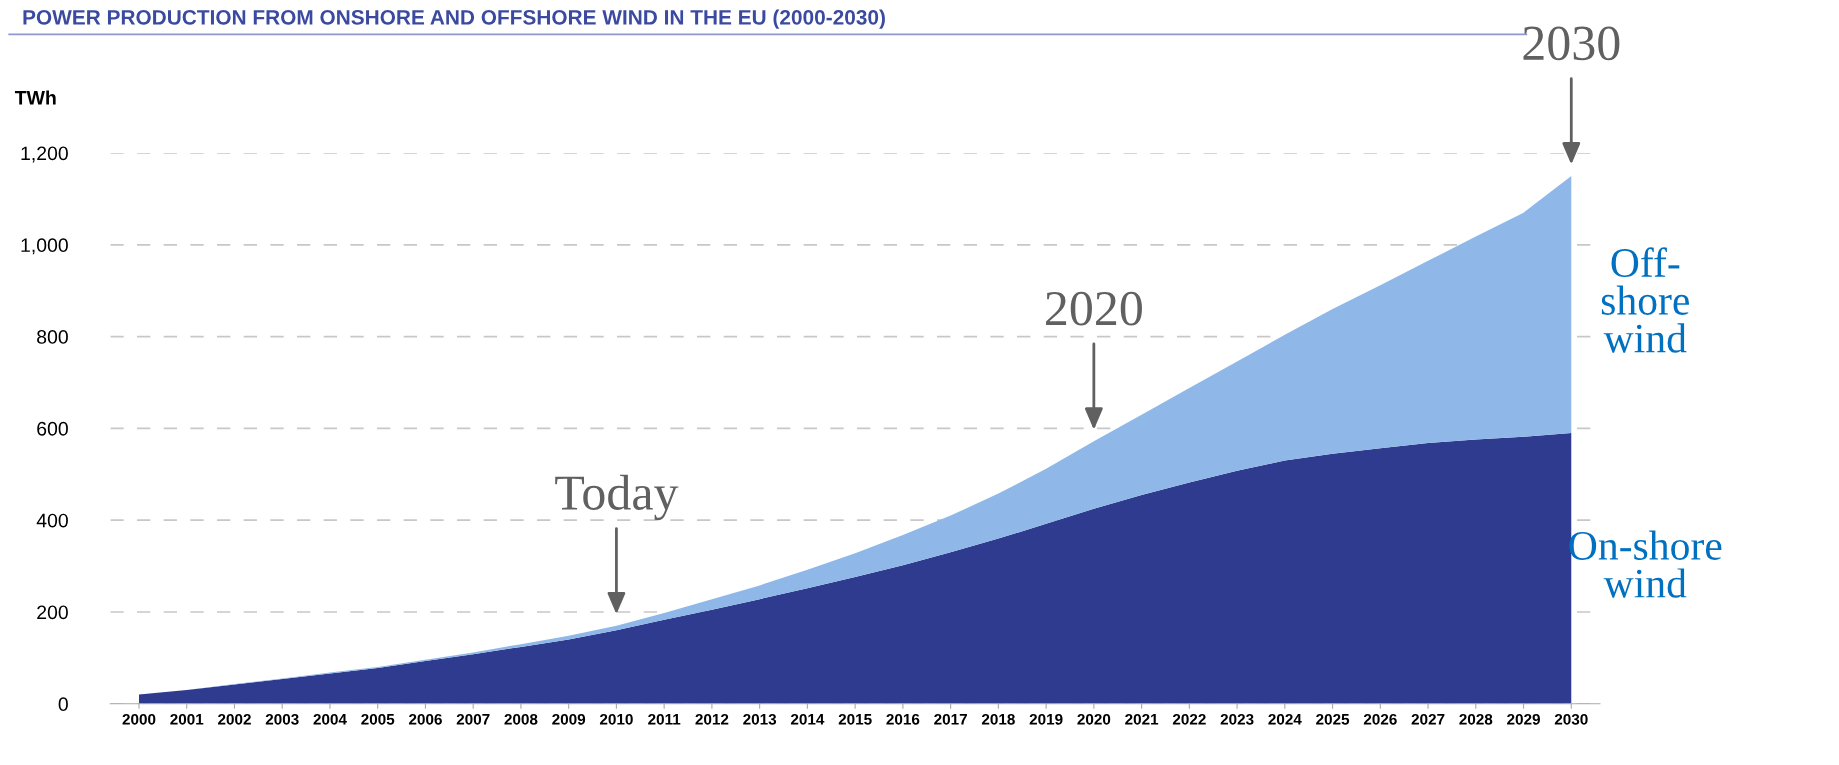  I want to click on annotation: 2030, so click(1571, 43).